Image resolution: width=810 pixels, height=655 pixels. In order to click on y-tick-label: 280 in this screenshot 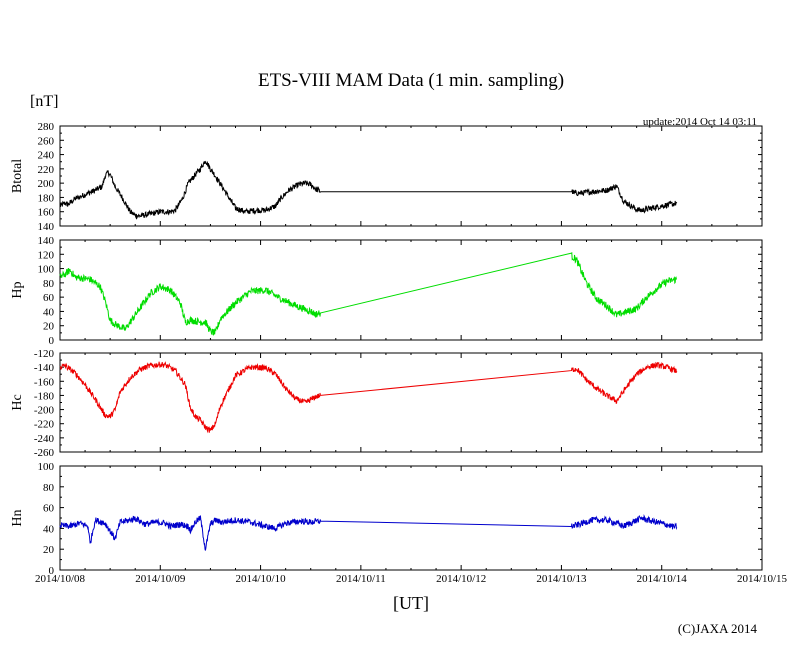, I will do `click(46, 127)`.